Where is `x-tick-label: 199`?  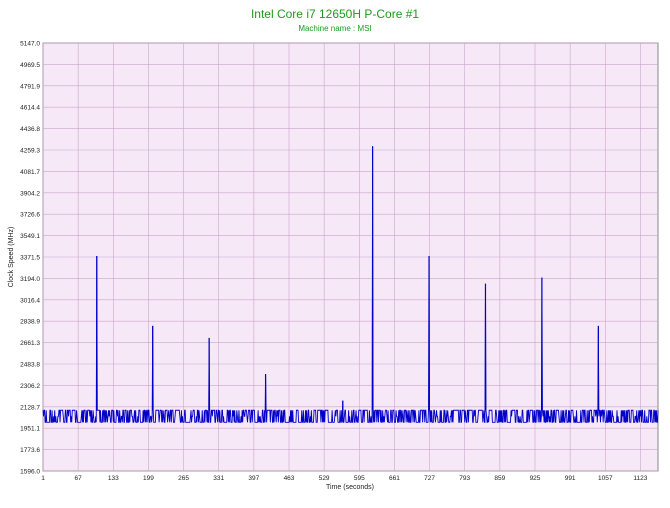
x-tick-label: 199 is located at coordinates (148, 478).